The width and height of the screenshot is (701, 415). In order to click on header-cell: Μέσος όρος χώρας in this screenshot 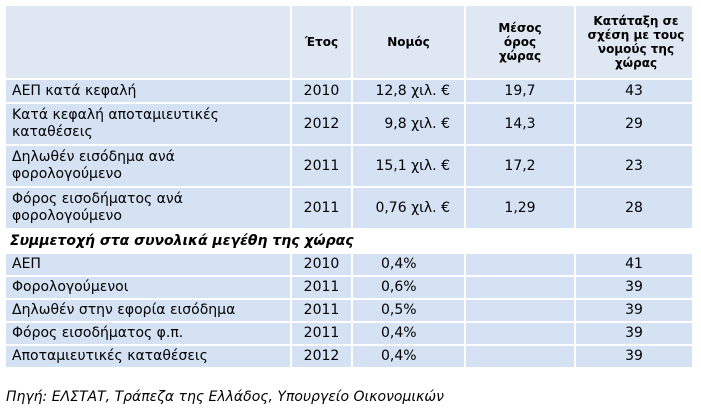, I will do `click(520, 42)`.